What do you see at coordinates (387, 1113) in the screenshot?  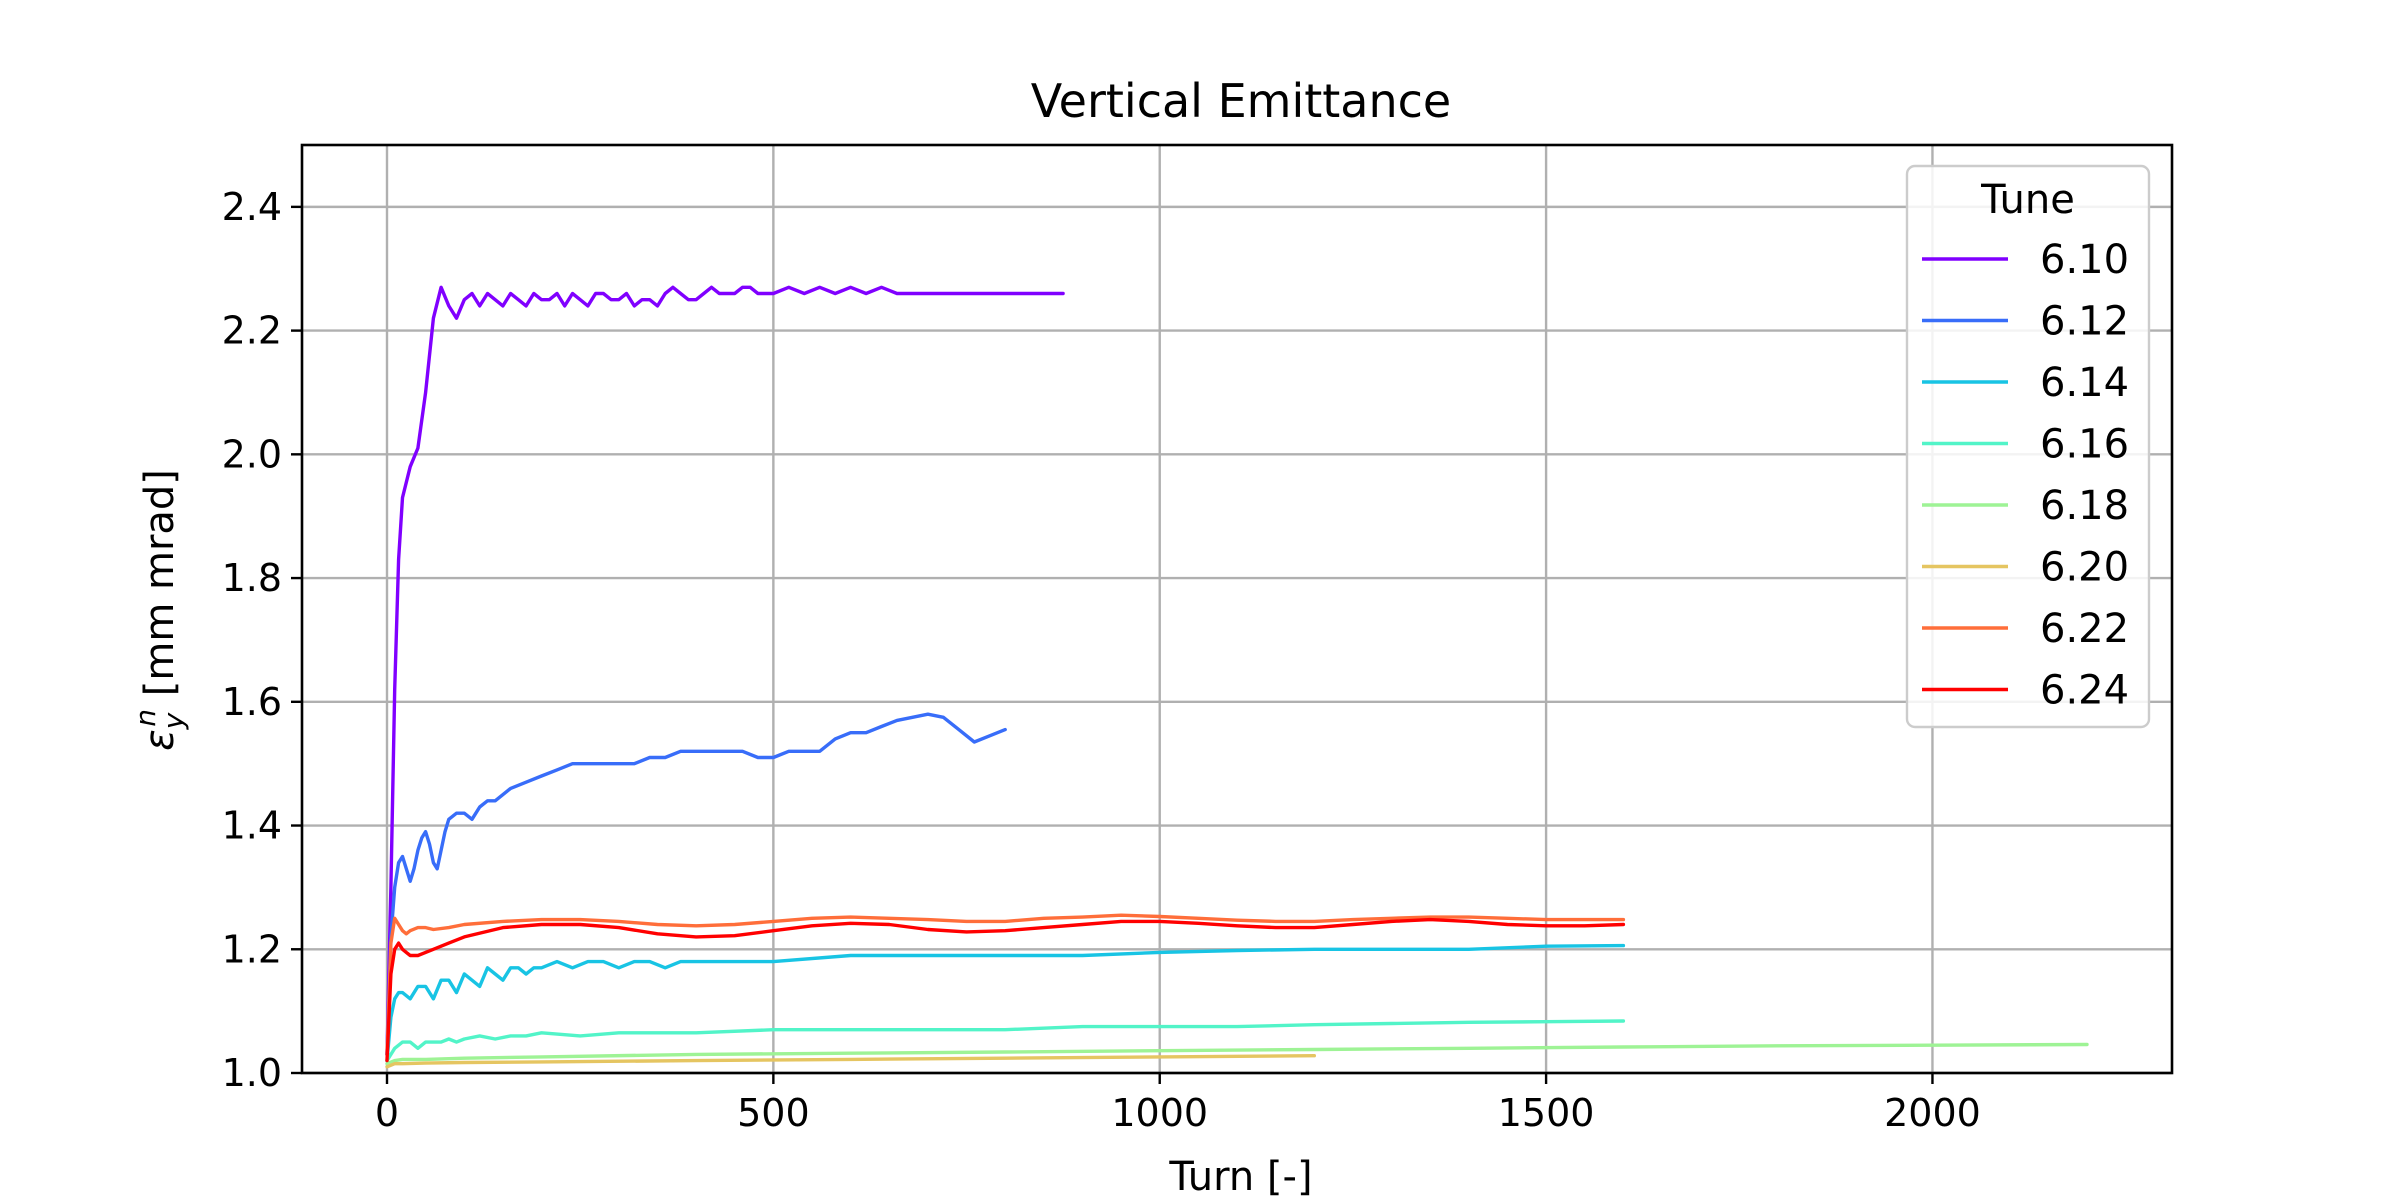 I see `x-tick-label: 0` at bounding box center [387, 1113].